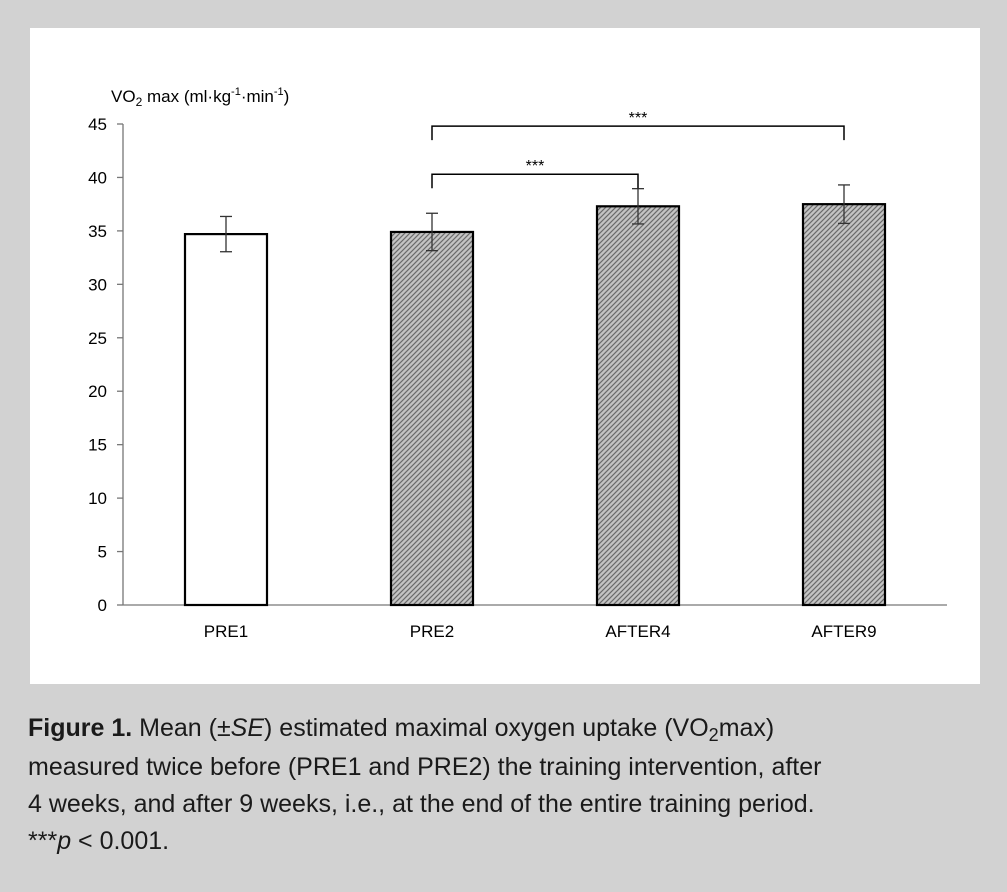 The image size is (1007, 892). Describe the element at coordinates (97, 284) in the screenshot. I see `y-tick-label-30: 30` at that location.